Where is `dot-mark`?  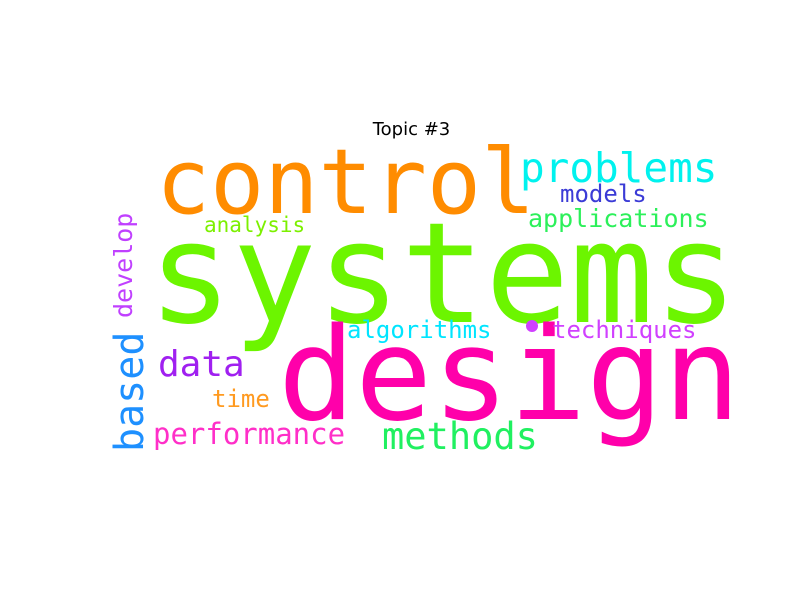
dot-mark is located at coordinates (532, 326).